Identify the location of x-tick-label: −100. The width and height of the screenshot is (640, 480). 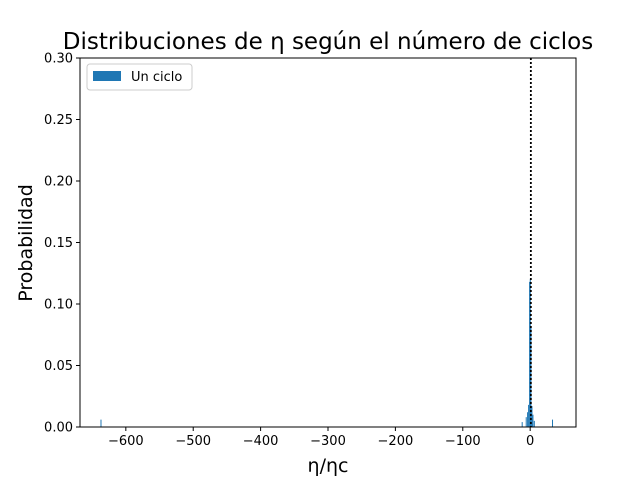
(463, 441).